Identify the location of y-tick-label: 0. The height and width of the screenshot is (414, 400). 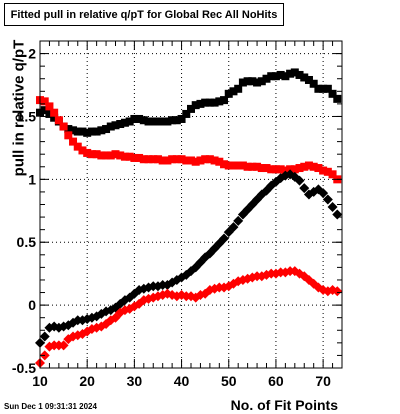
(32, 305).